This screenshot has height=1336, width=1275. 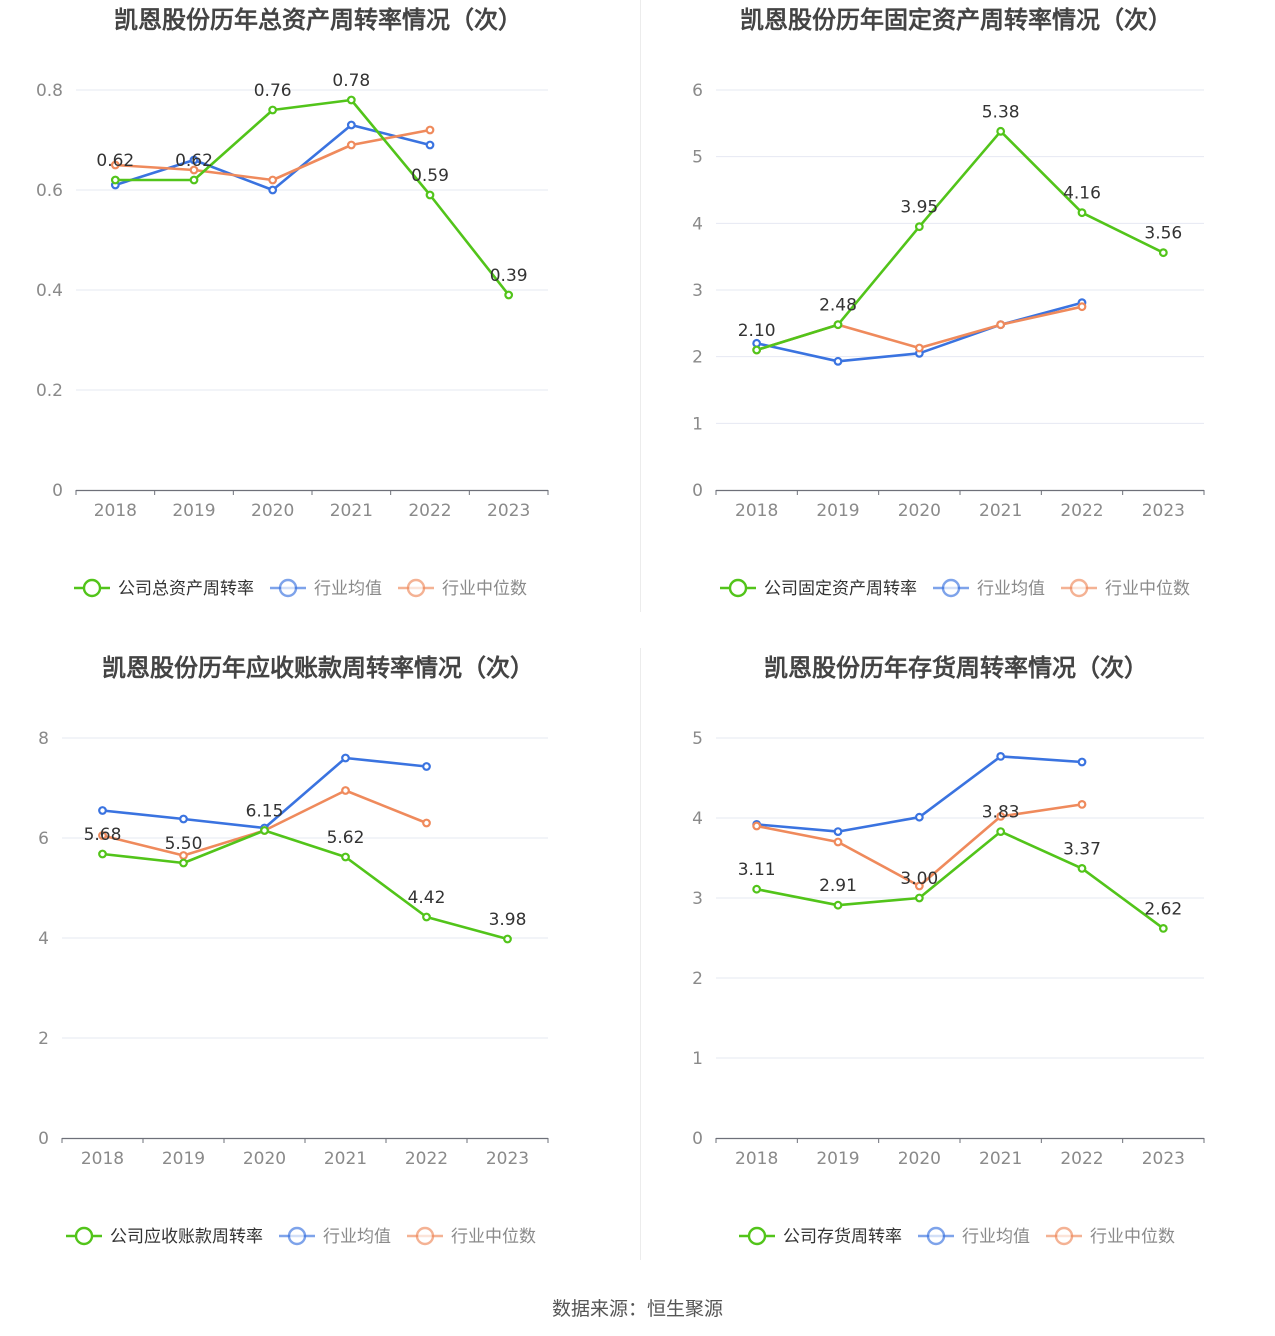 I want to click on legend-item-company: 公司应收账款周转率, so click(x=164, y=1236).